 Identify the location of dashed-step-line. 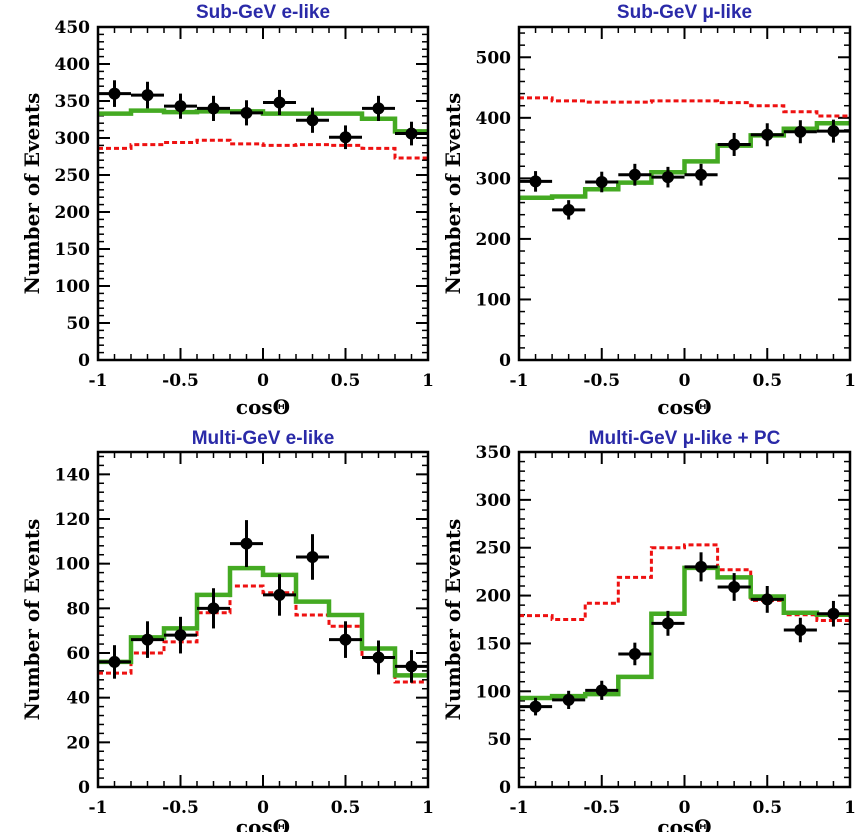
(684, 107).